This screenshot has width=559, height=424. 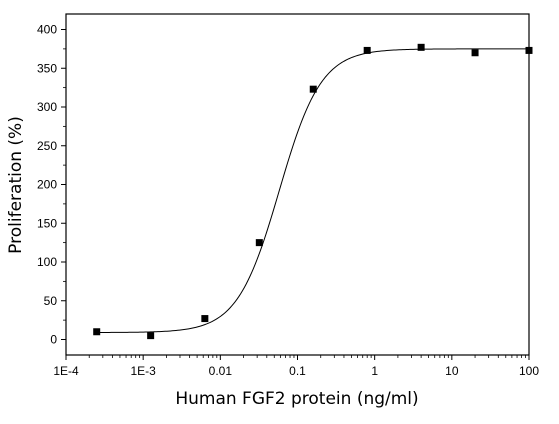 What do you see at coordinates (47, 146) in the screenshot?
I see `y-tick-label: 250` at bounding box center [47, 146].